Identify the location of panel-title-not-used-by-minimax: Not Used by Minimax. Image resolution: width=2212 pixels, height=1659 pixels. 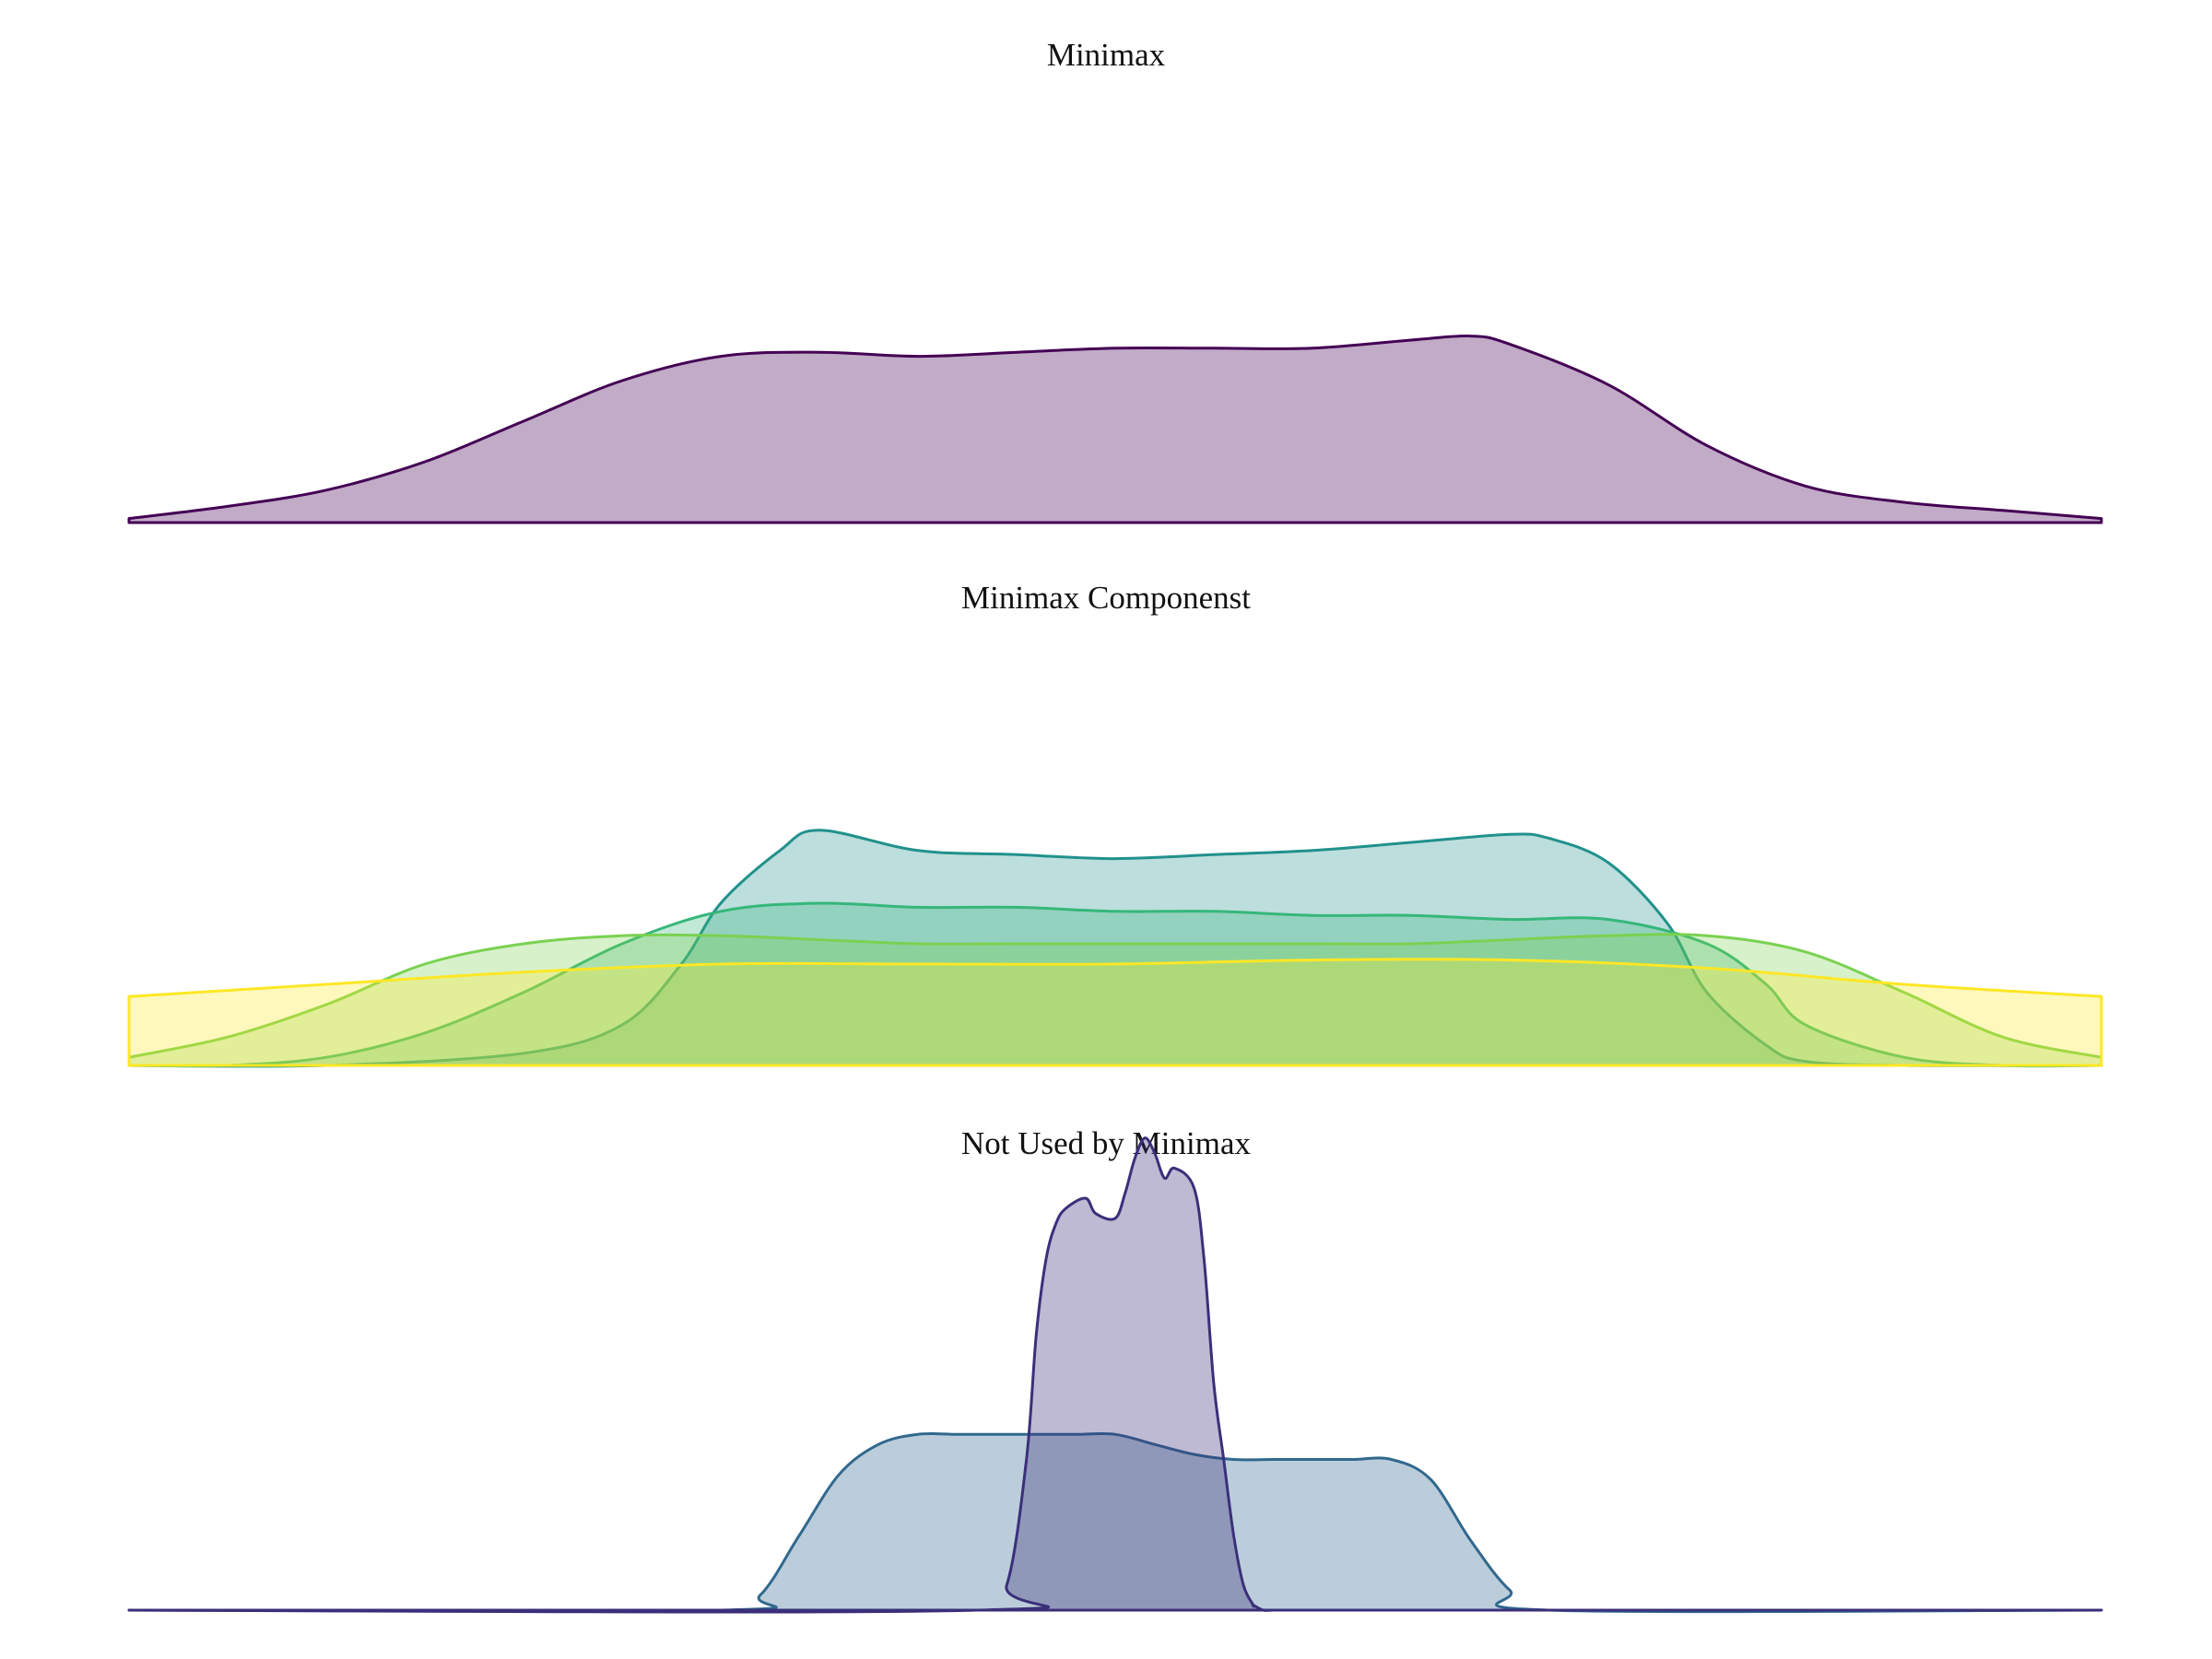
(1106, 1143).